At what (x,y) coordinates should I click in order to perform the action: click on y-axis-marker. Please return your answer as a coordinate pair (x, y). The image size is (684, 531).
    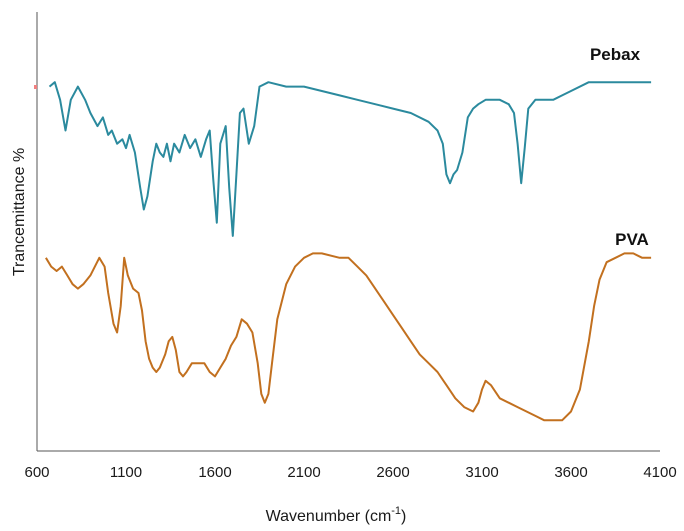
    Looking at the image, I should click on (35, 87).